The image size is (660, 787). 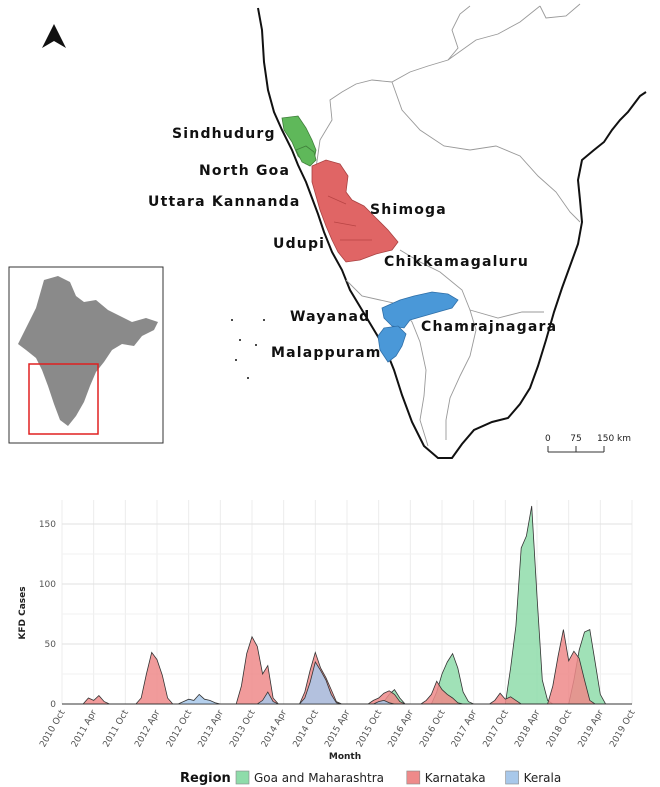 I want to click on x-tick-label: 2014 Oct, so click(x=307, y=728).